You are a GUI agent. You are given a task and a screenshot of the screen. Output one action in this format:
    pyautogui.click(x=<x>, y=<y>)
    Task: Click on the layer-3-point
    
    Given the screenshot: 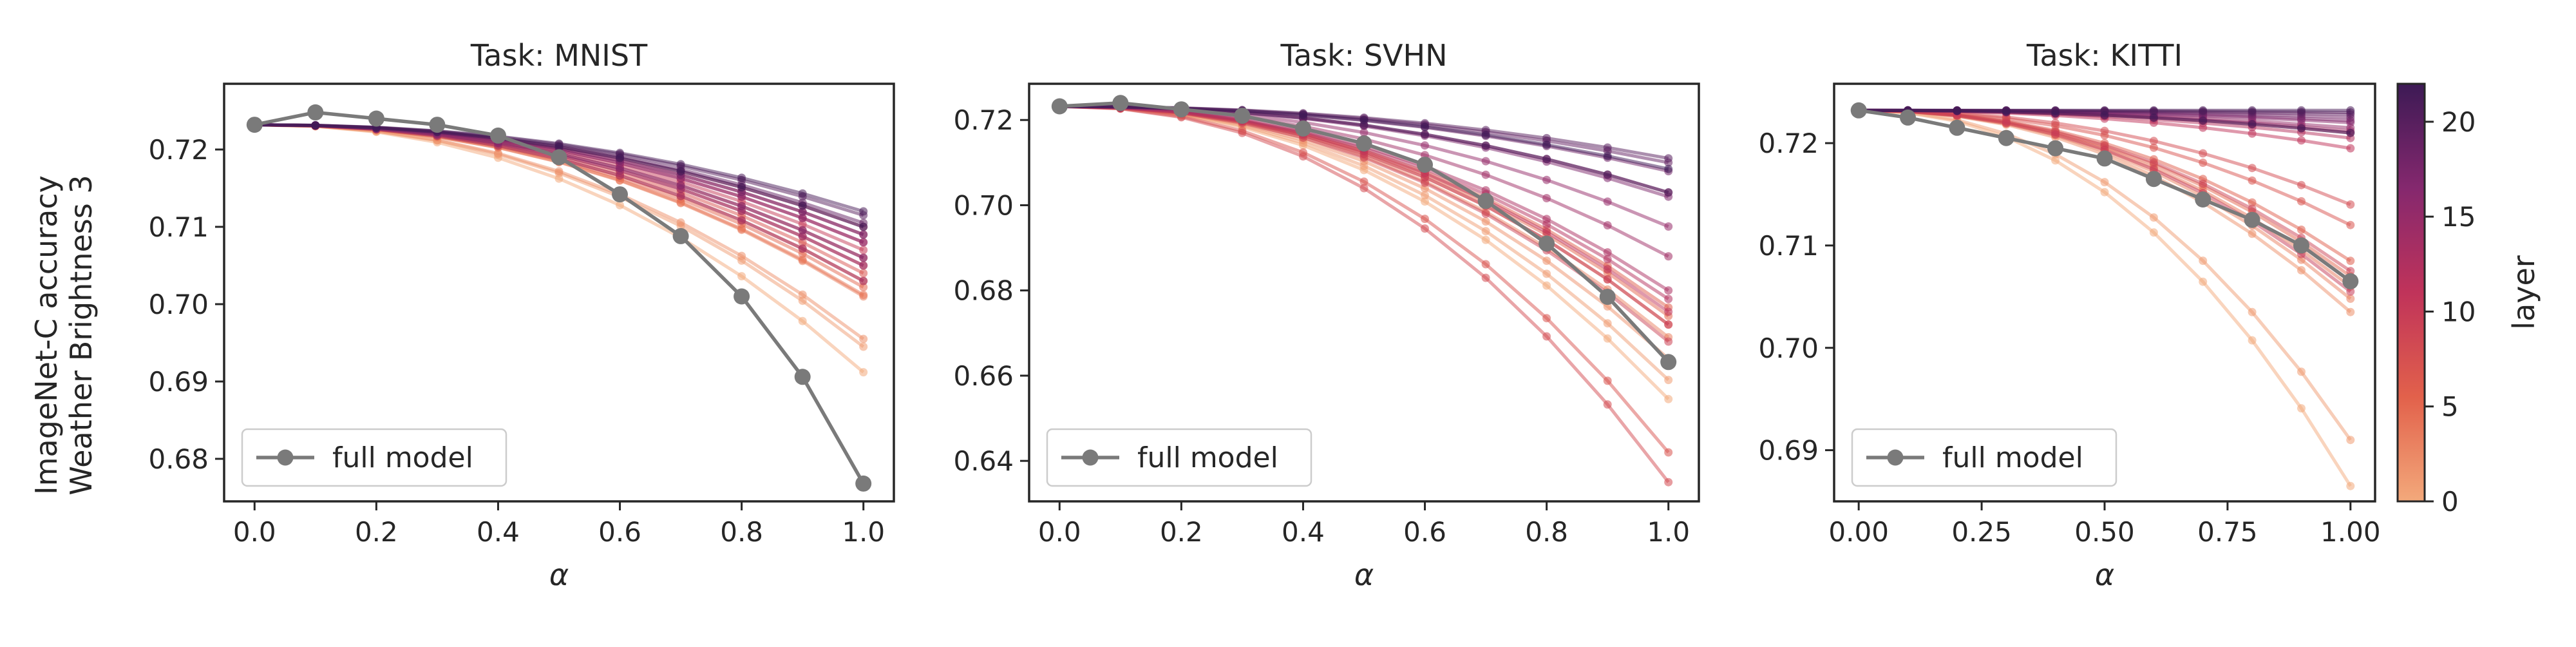 What is the action you would take?
    pyautogui.click(x=2350, y=299)
    